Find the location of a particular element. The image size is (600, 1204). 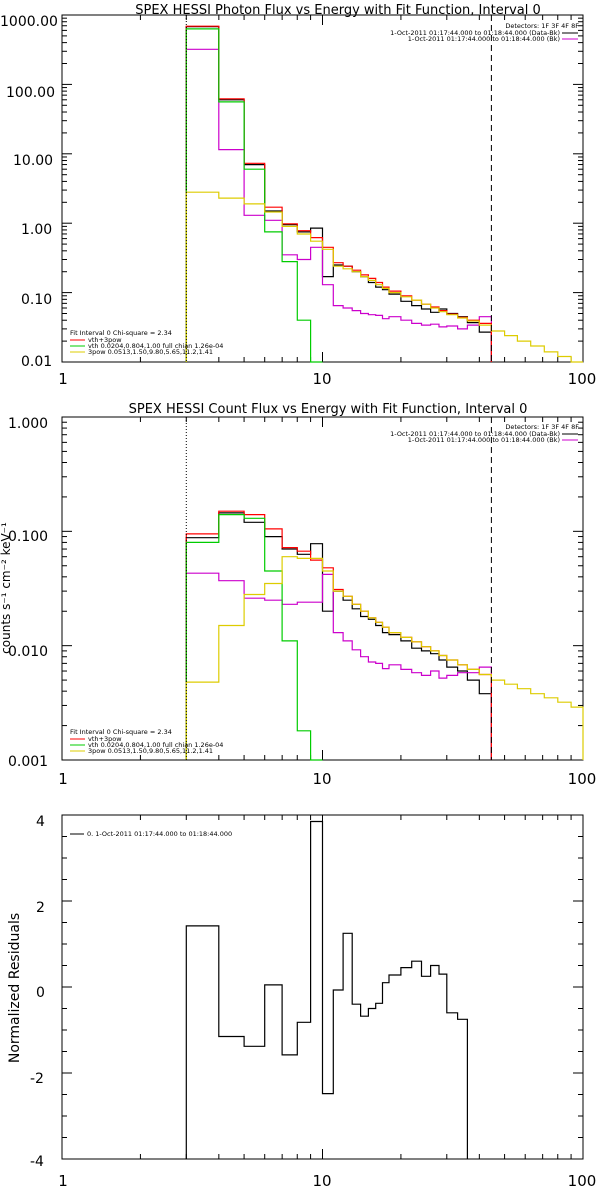

residuals-series is located at coordinates (326, 989).